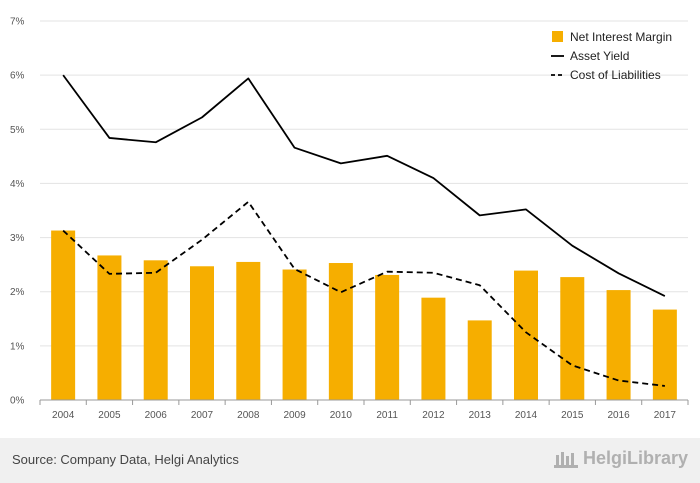  I want to click on x-tick-label: 2016, so click(618, 415).